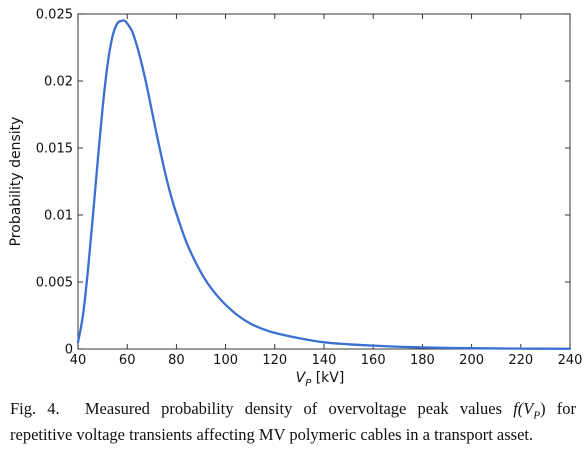  What do you see at coordinates (301, 378) in the screenshot?
I see `x-axis-title-symbol: V` at bounding box center [301, 378].